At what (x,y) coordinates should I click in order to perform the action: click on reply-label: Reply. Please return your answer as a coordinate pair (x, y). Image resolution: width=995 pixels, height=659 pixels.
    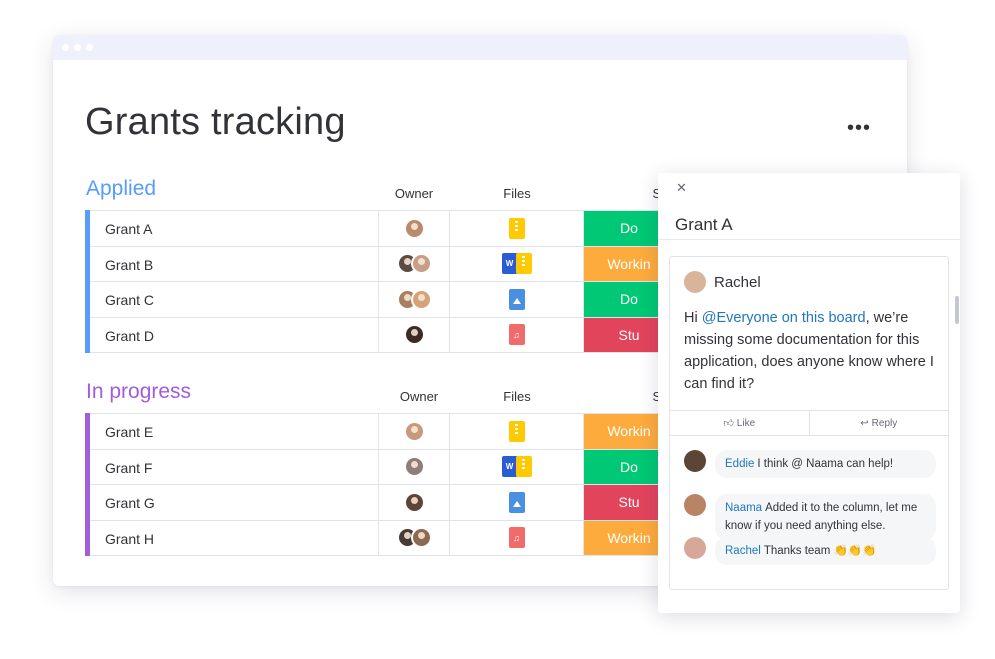
    Looking at the image, I should click on (884, 423).